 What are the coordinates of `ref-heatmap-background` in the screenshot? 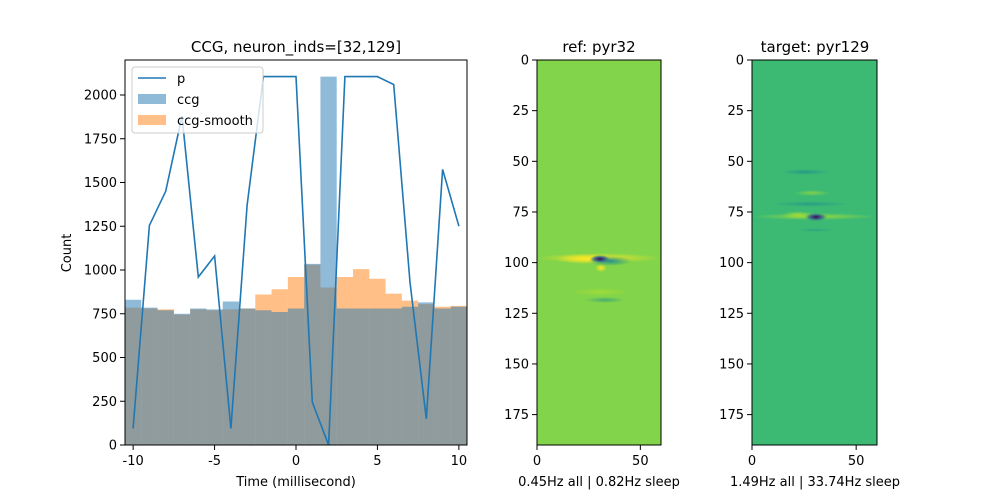 It's located at (599, 252).